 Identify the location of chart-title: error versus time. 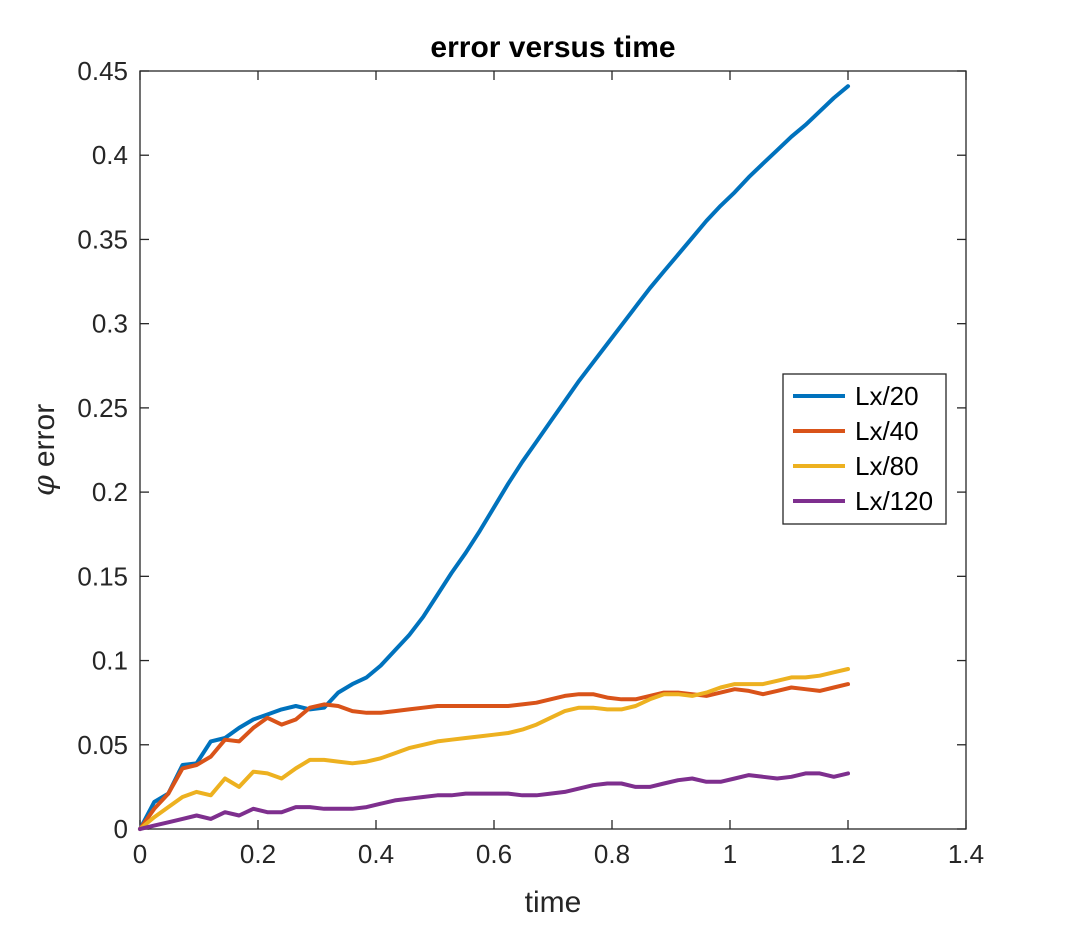
(552, 47).